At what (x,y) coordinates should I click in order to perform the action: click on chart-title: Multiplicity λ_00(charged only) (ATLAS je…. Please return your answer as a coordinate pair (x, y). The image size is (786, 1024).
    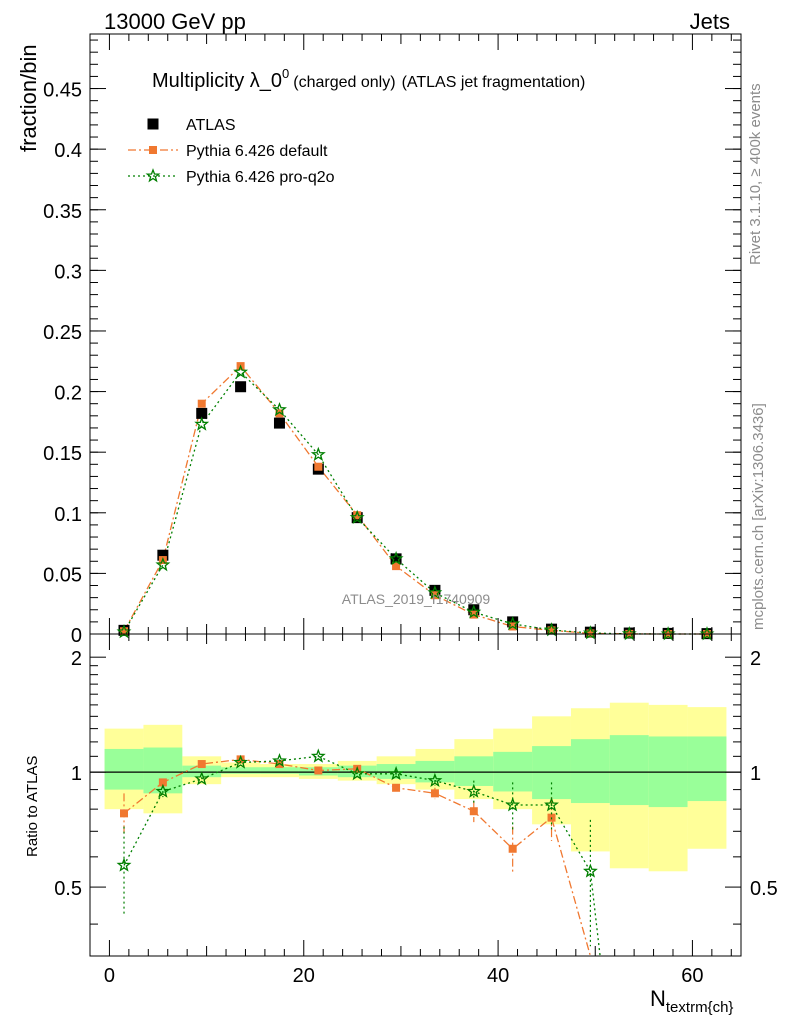
    Looking at the image, I should click on (368, 79).